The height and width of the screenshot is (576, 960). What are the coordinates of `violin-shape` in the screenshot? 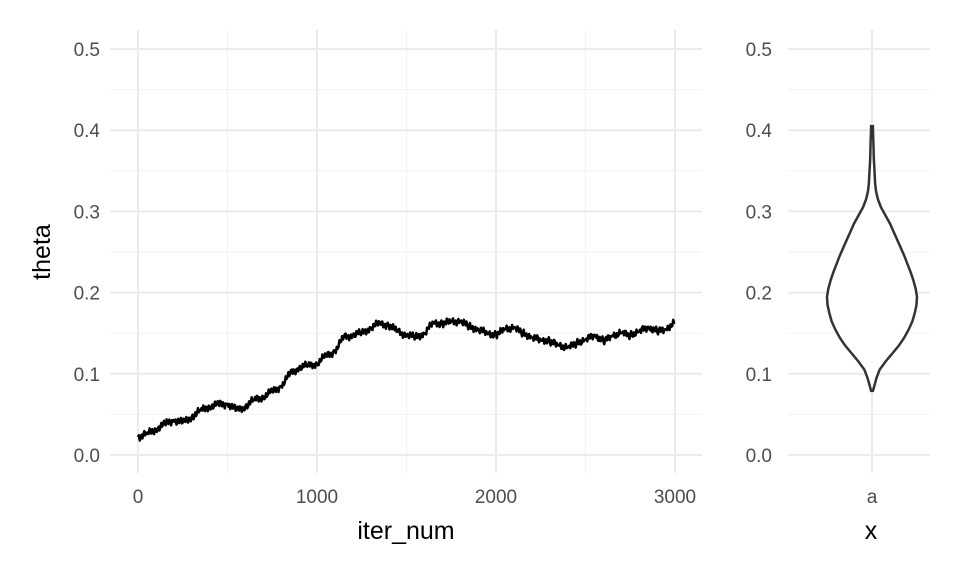 It's located at (872, 258).